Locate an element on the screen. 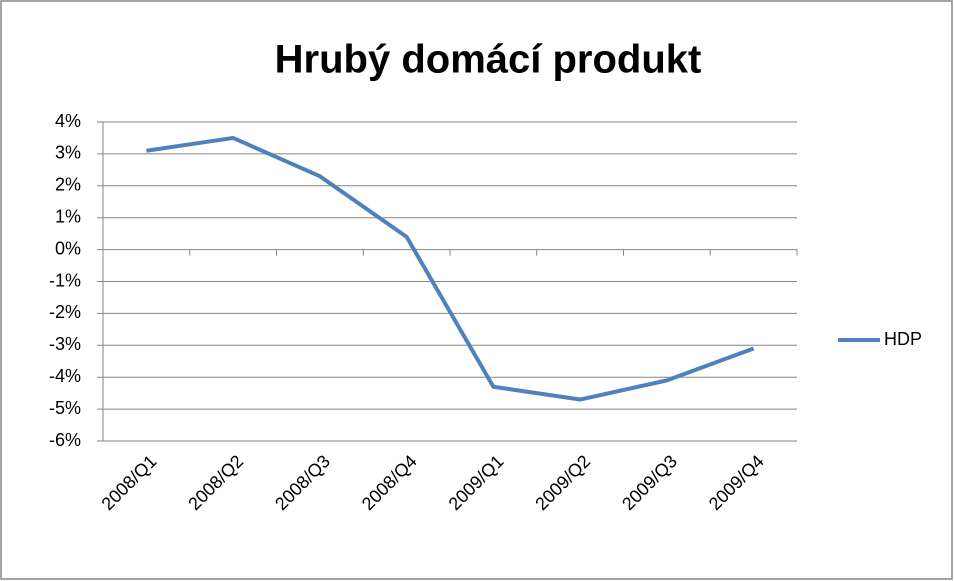 Image resolution: width=954 pixels, height=581 pixels. legend-label: HDP is located at coordinates (903, 339).